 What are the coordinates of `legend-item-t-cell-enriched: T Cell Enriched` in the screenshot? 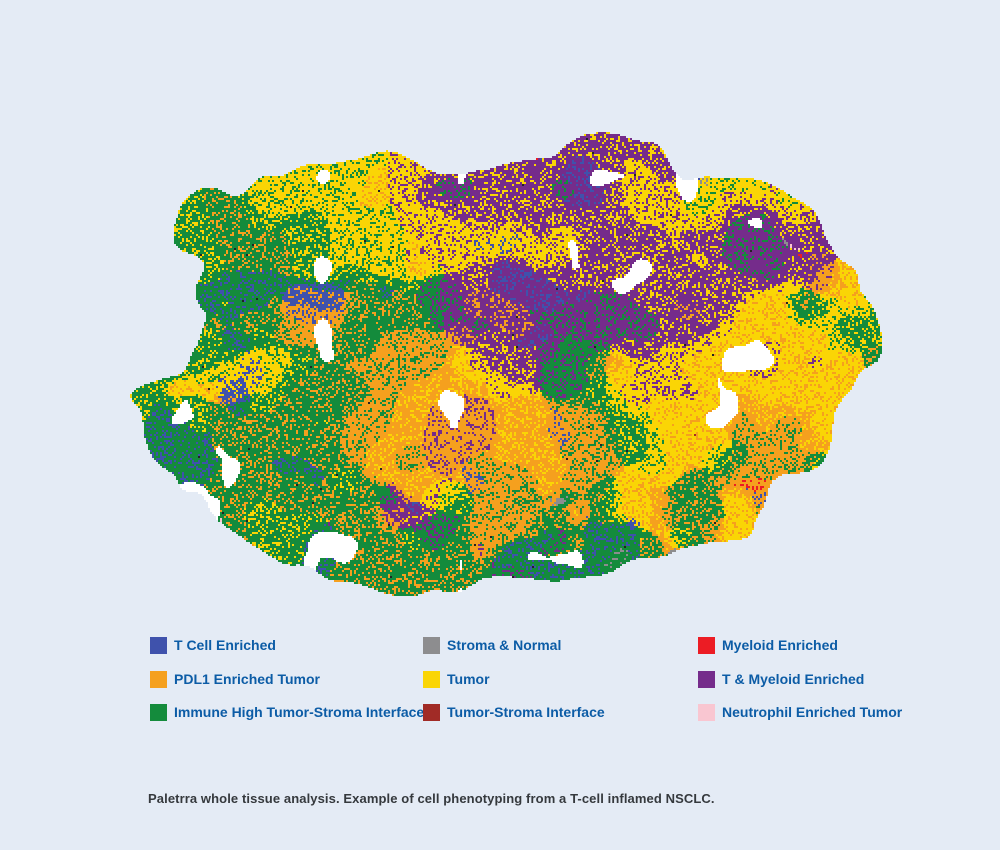 It's located at (286, 654).